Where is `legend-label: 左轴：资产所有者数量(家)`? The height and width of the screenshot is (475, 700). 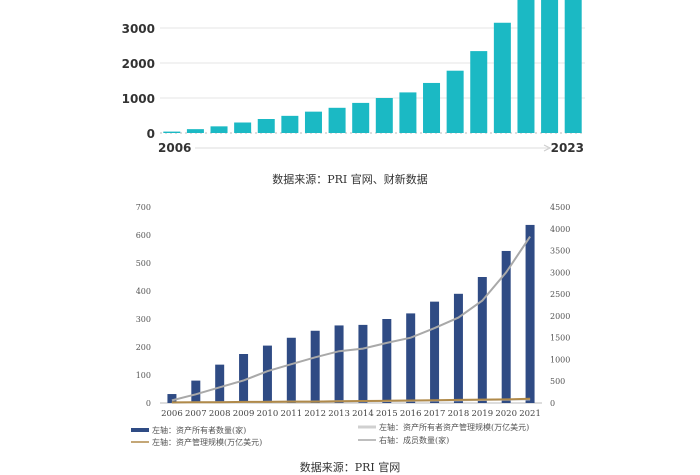
legend-label: 左轴：资产所有者数量(家) is located at coordinates (199, 430).